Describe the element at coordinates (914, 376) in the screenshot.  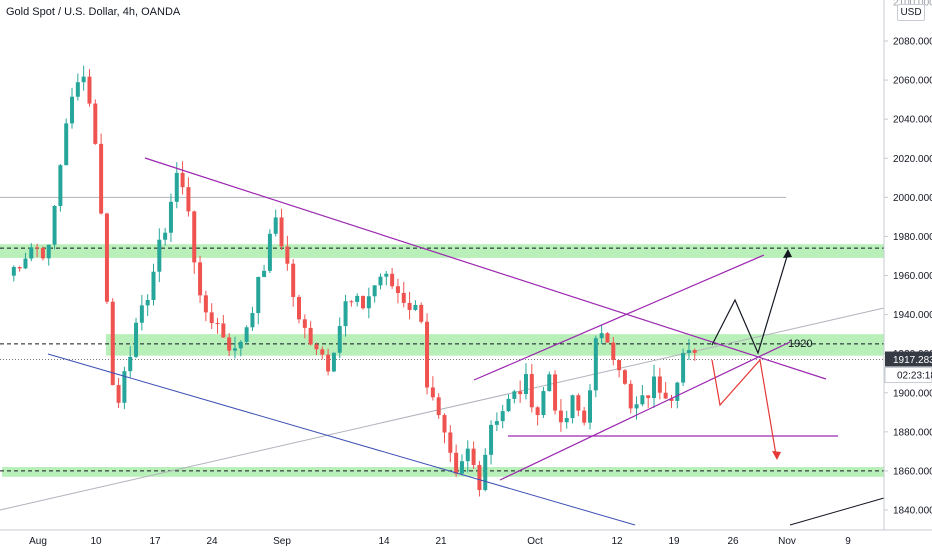
I see `countdown-value: 02:23:18` at that location.